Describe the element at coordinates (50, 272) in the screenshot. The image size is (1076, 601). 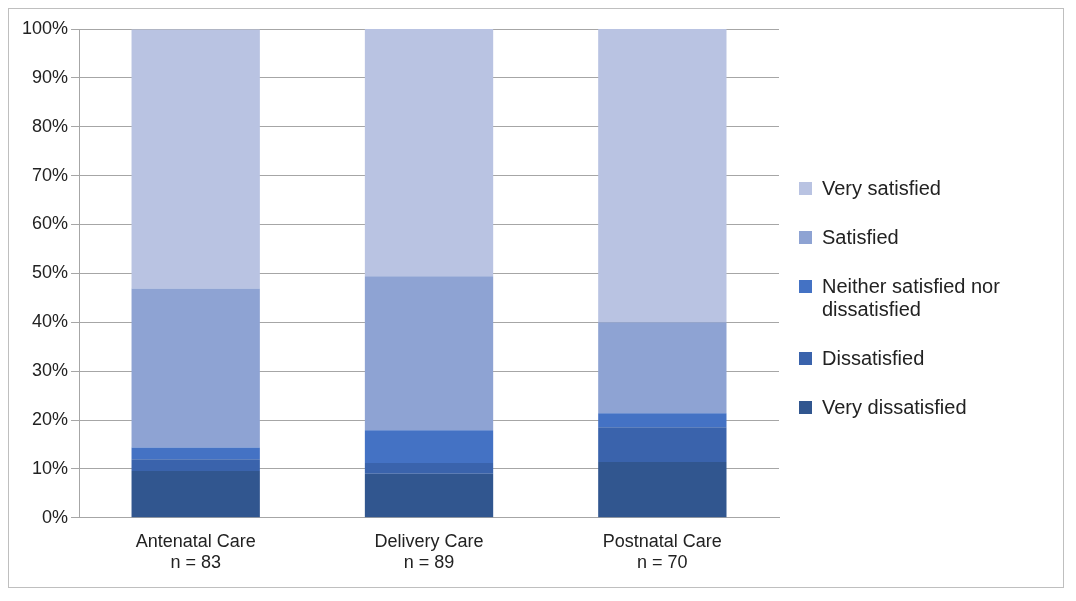
I see `y-tick-label: 50%` at that location.